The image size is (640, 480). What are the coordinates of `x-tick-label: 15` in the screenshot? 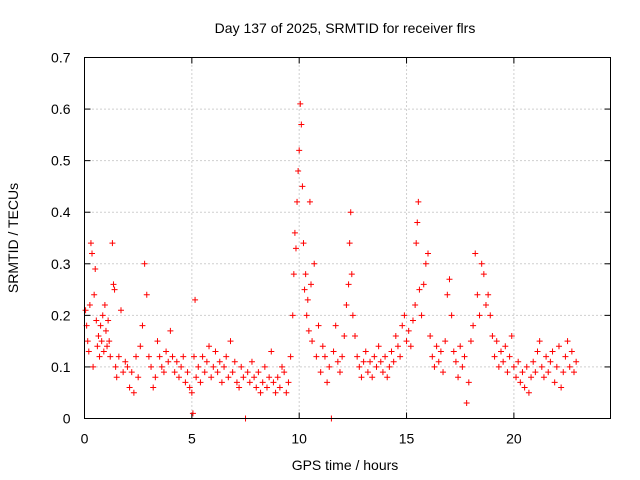 It's located at (407, 439).